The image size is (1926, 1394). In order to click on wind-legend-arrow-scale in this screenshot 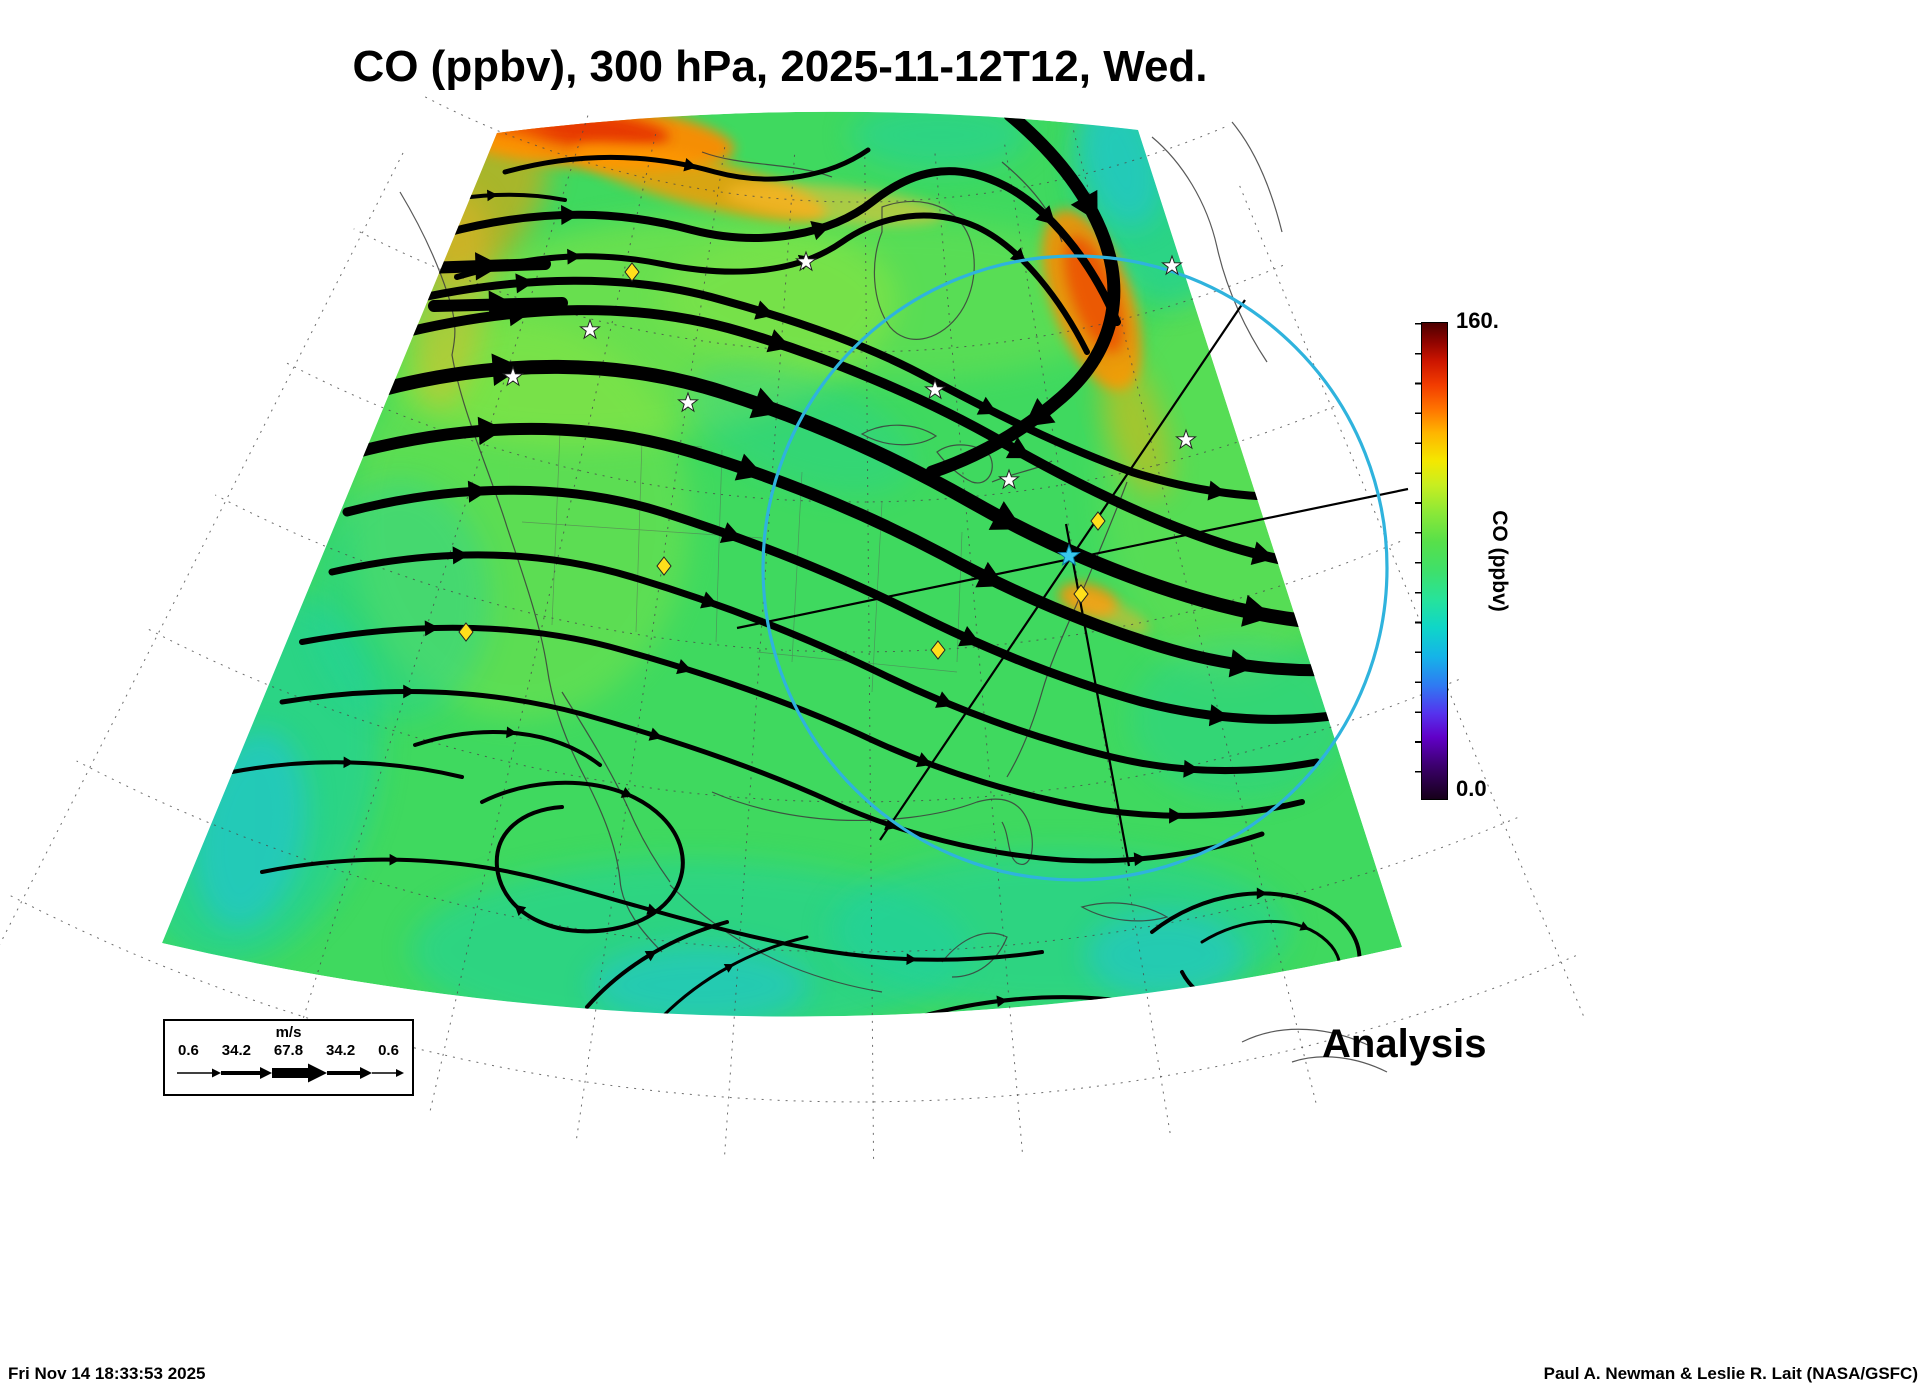, I will do `click(290, 1073)`.